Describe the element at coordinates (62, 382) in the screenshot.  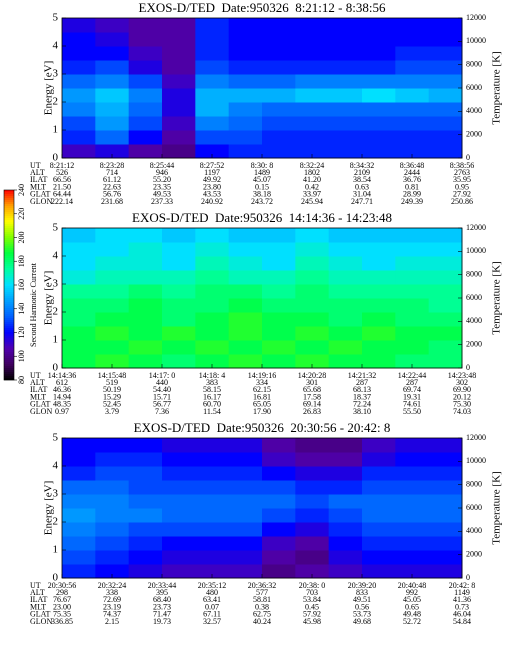
I see `table-cell: 612` at that location.